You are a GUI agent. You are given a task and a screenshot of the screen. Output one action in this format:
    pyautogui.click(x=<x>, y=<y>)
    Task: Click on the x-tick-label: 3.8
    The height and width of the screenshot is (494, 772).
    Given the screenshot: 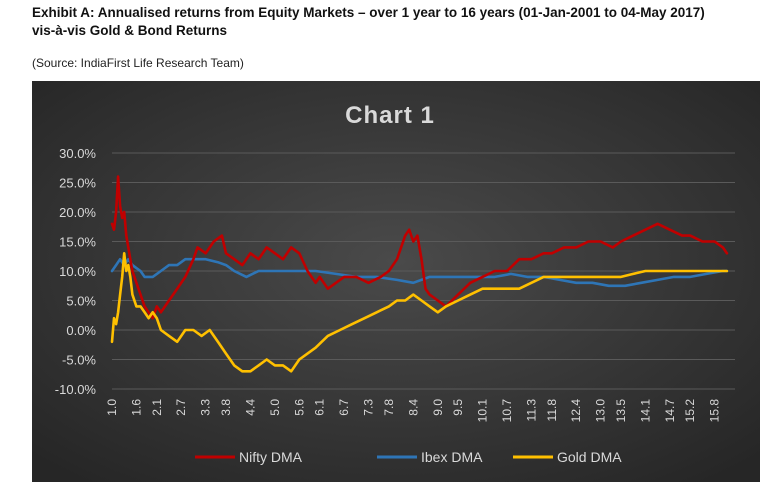 What is the action you would take?
    pyautogui.click(x=226, y=407)
    